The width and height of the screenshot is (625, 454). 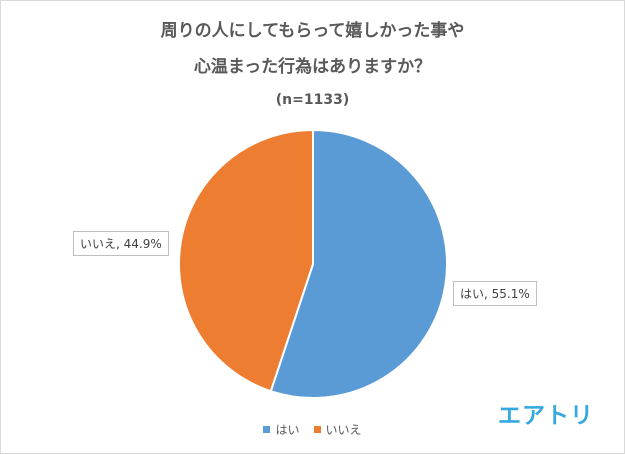 I want to click on airtrip-logo: エアトリ, so click(x=546, y=416).